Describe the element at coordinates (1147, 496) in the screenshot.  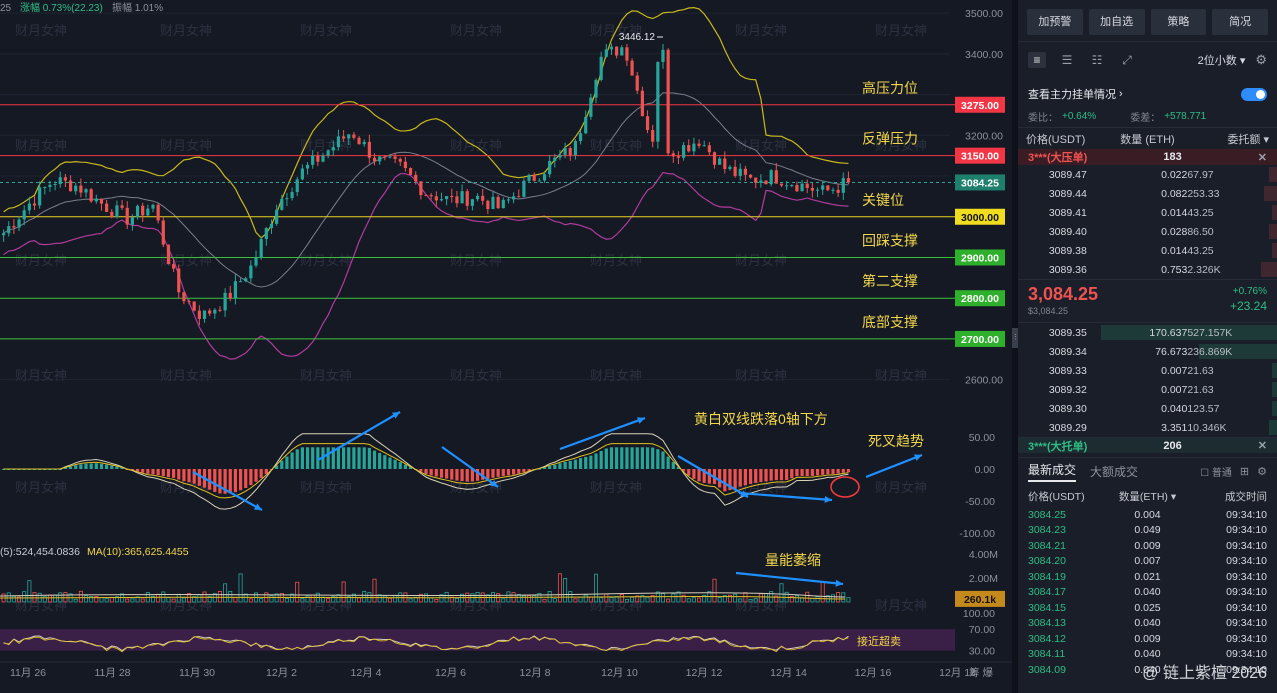
I see `trades-header-qty: 数量(ETH) ▾` at that location.